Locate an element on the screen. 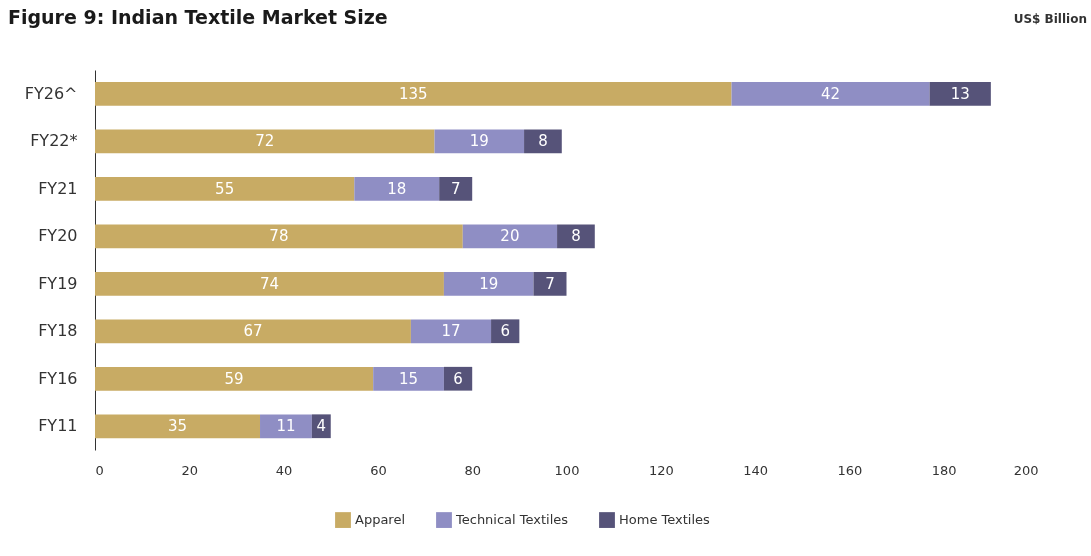 Image resolution: width=1091 pixels, height=556 pixels. data-label: 17 is located at coordinates (451, 331).